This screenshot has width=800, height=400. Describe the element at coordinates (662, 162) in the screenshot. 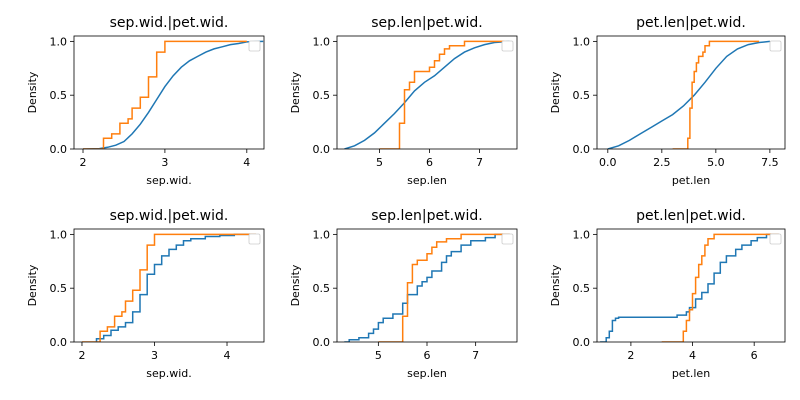

I see `x-tick-label: 2.5` at that location.